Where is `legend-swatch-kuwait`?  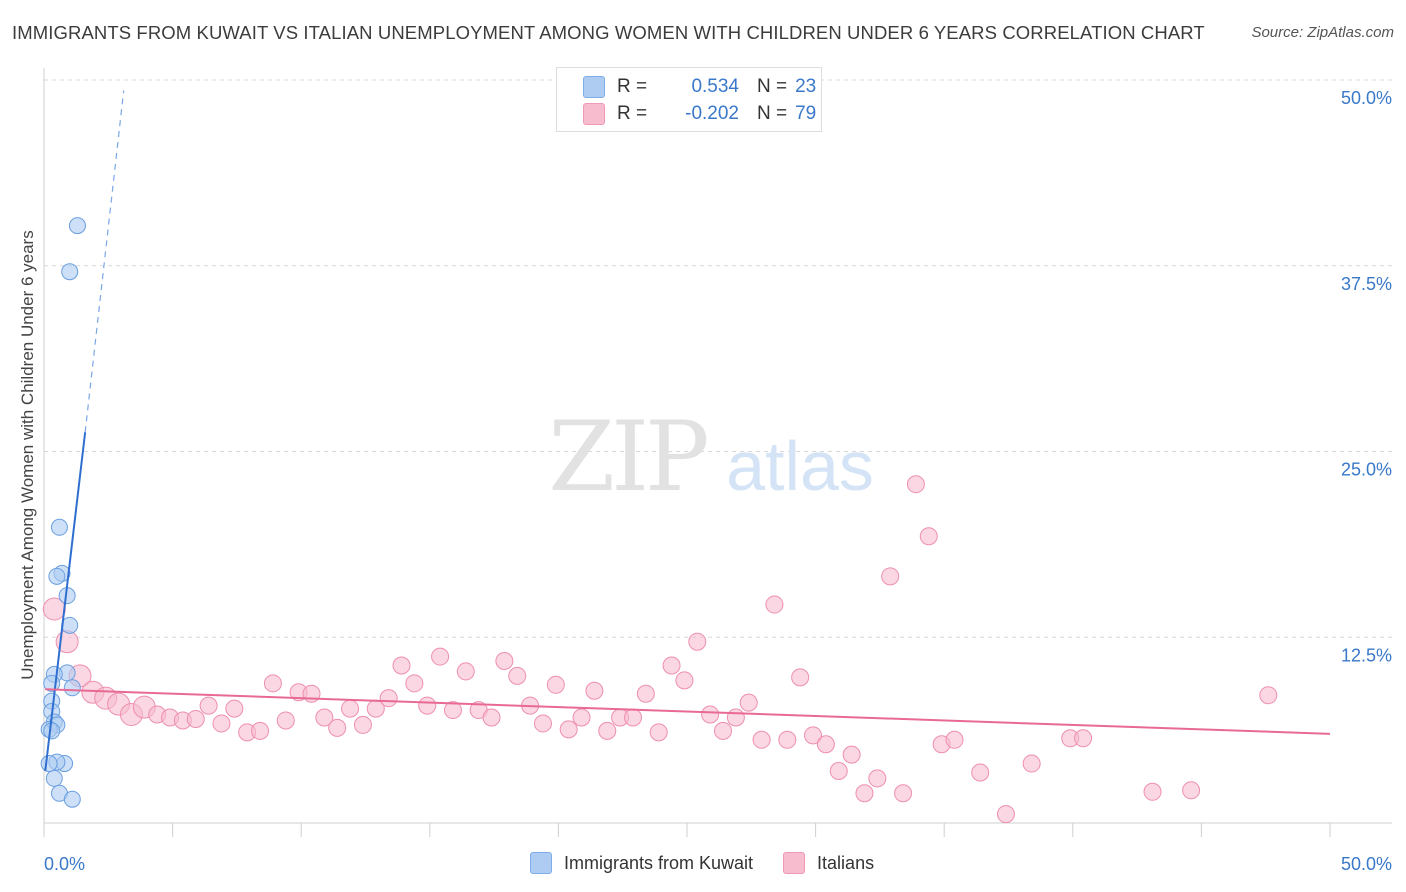 legend-swatch-kuwait is located at coordinates (594, 87).